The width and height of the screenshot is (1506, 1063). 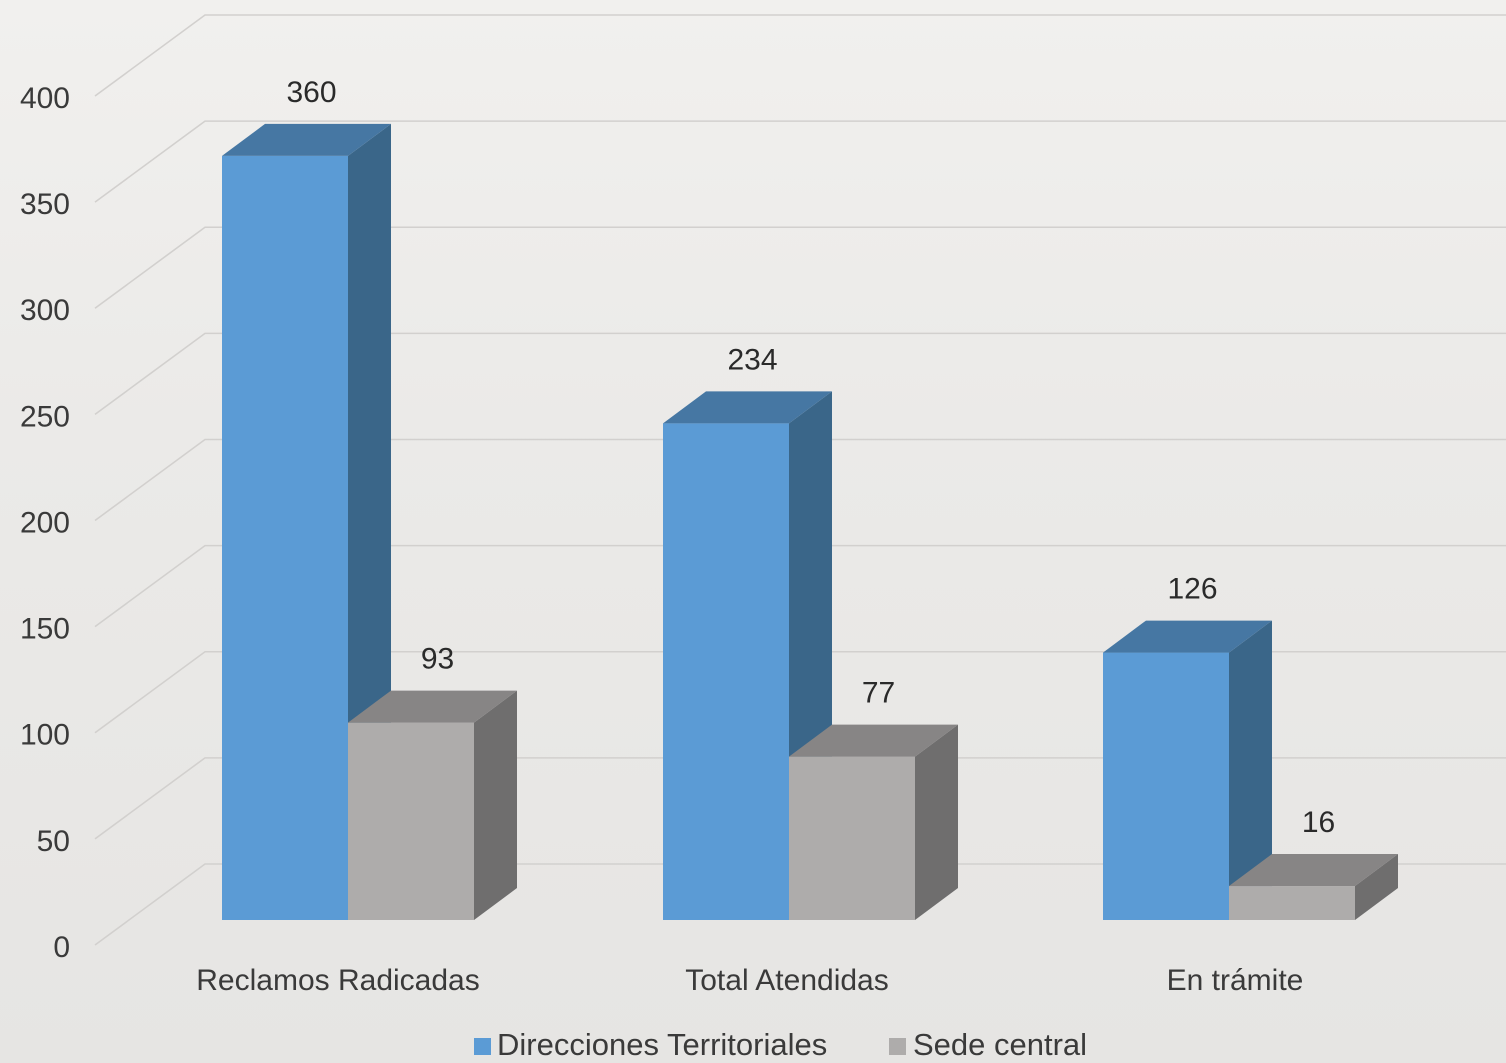 I want to click on y-tick-label: 400, so click(x=45, y=98).